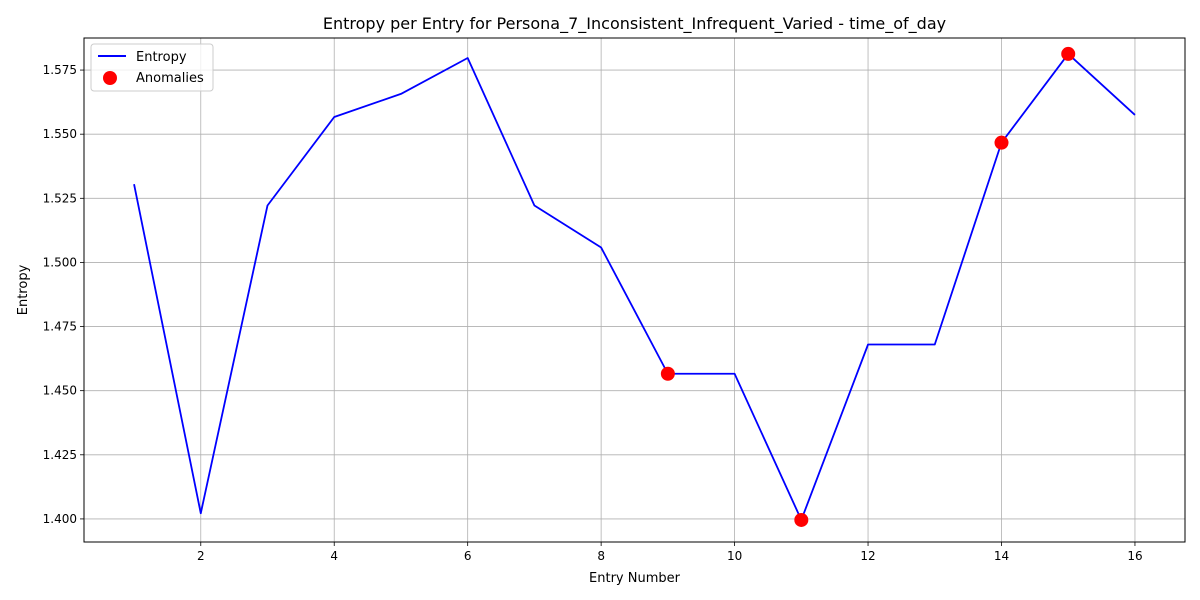 Image resolution: width=1200 pixels, height=600 pixels. I want to click on x-tick-label: 16, so click(1134, 556).